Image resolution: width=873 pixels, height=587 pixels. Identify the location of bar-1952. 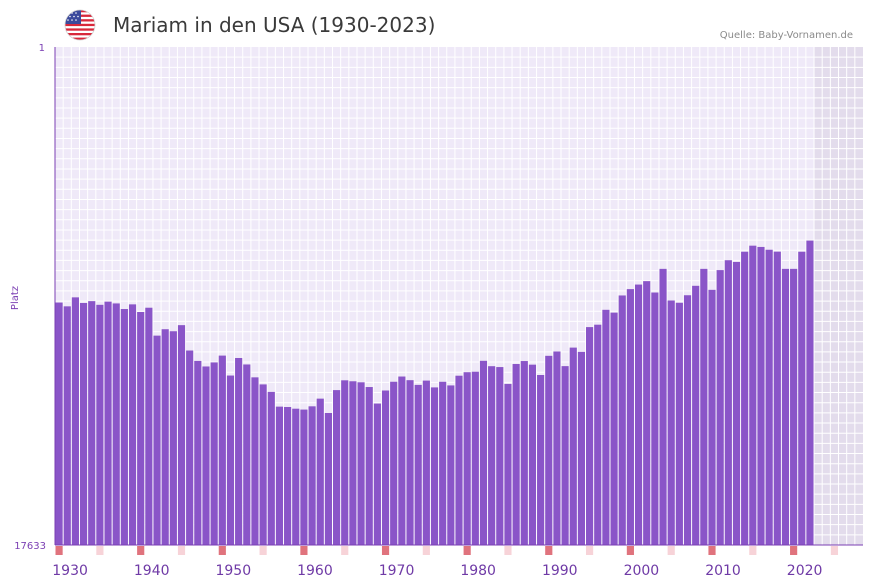
(239, 451).